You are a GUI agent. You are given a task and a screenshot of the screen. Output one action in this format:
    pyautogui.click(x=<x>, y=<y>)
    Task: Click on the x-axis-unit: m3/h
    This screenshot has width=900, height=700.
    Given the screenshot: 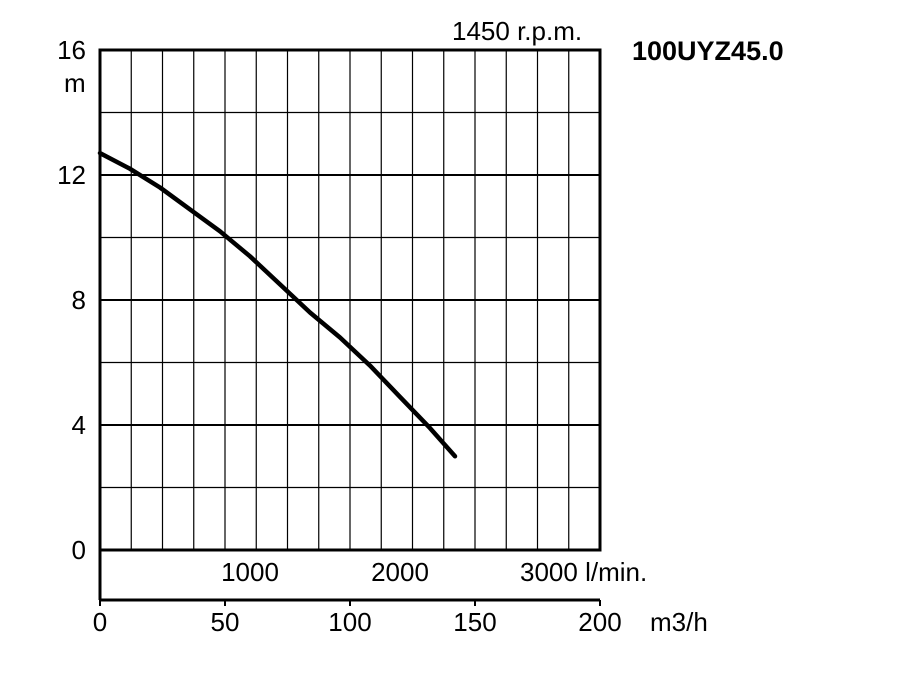 What is the action you would take?
    pyautogui.click(x=679, y=622)
    